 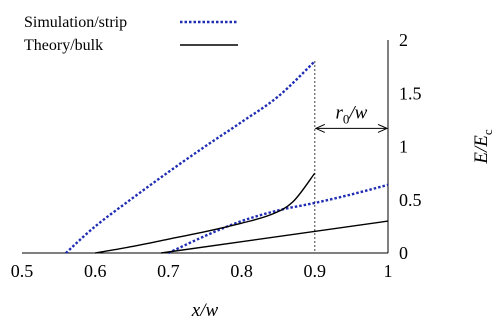 I want to click on annotations: r0/w, so click(x=351, y=117).